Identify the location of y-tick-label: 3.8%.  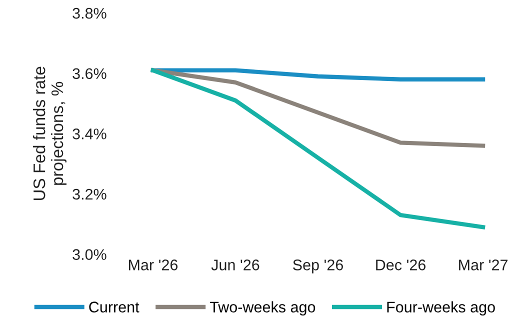
(89, 13).